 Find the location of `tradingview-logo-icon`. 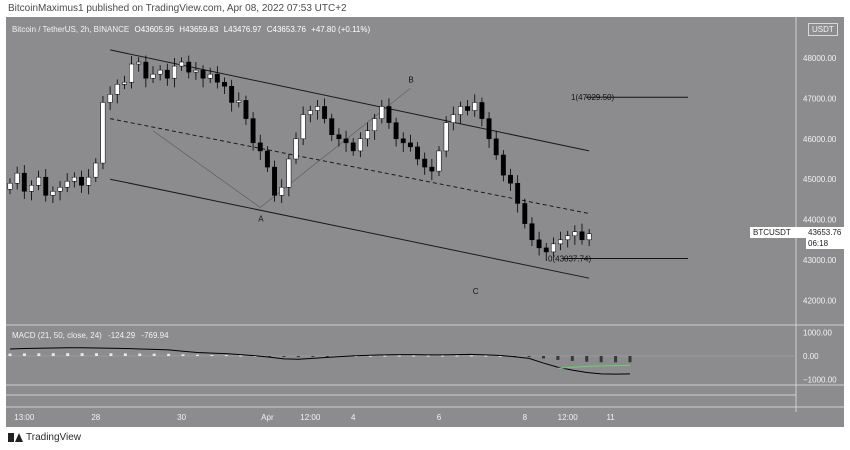

tradingview-logo-icon is located at coordinates (15, 437).